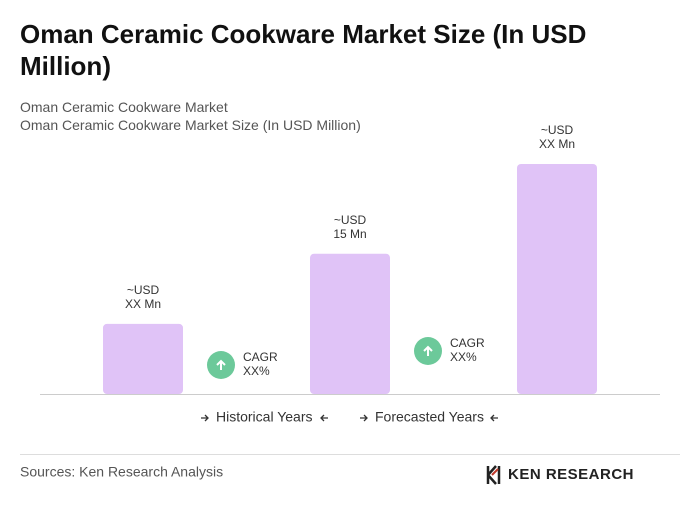 The image size is (700, 520). I want to click on logo-icon, so click(493, 475).